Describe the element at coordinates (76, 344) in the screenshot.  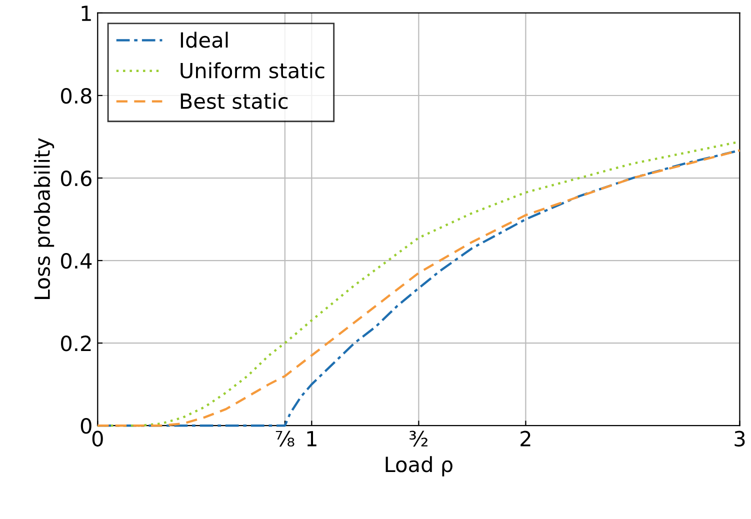
I see `y-tick-label: 0.2` at that location.